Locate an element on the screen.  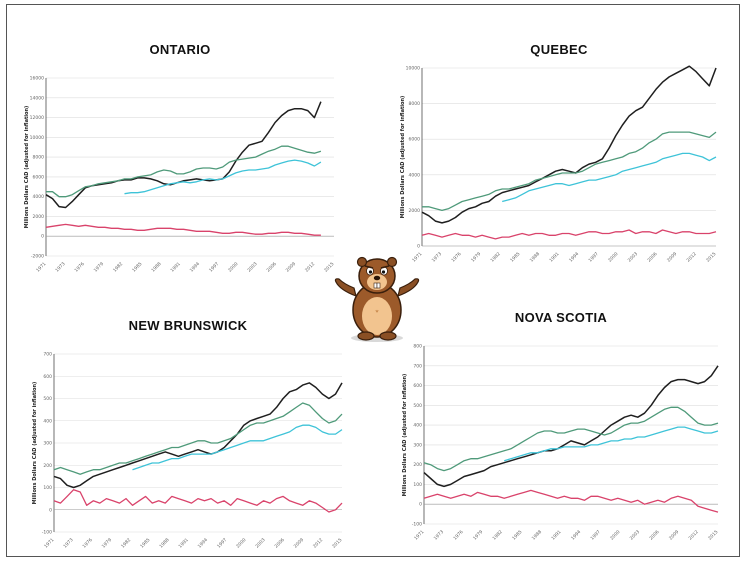
y-tick-label: 400 is located at coordinates (417, 426).